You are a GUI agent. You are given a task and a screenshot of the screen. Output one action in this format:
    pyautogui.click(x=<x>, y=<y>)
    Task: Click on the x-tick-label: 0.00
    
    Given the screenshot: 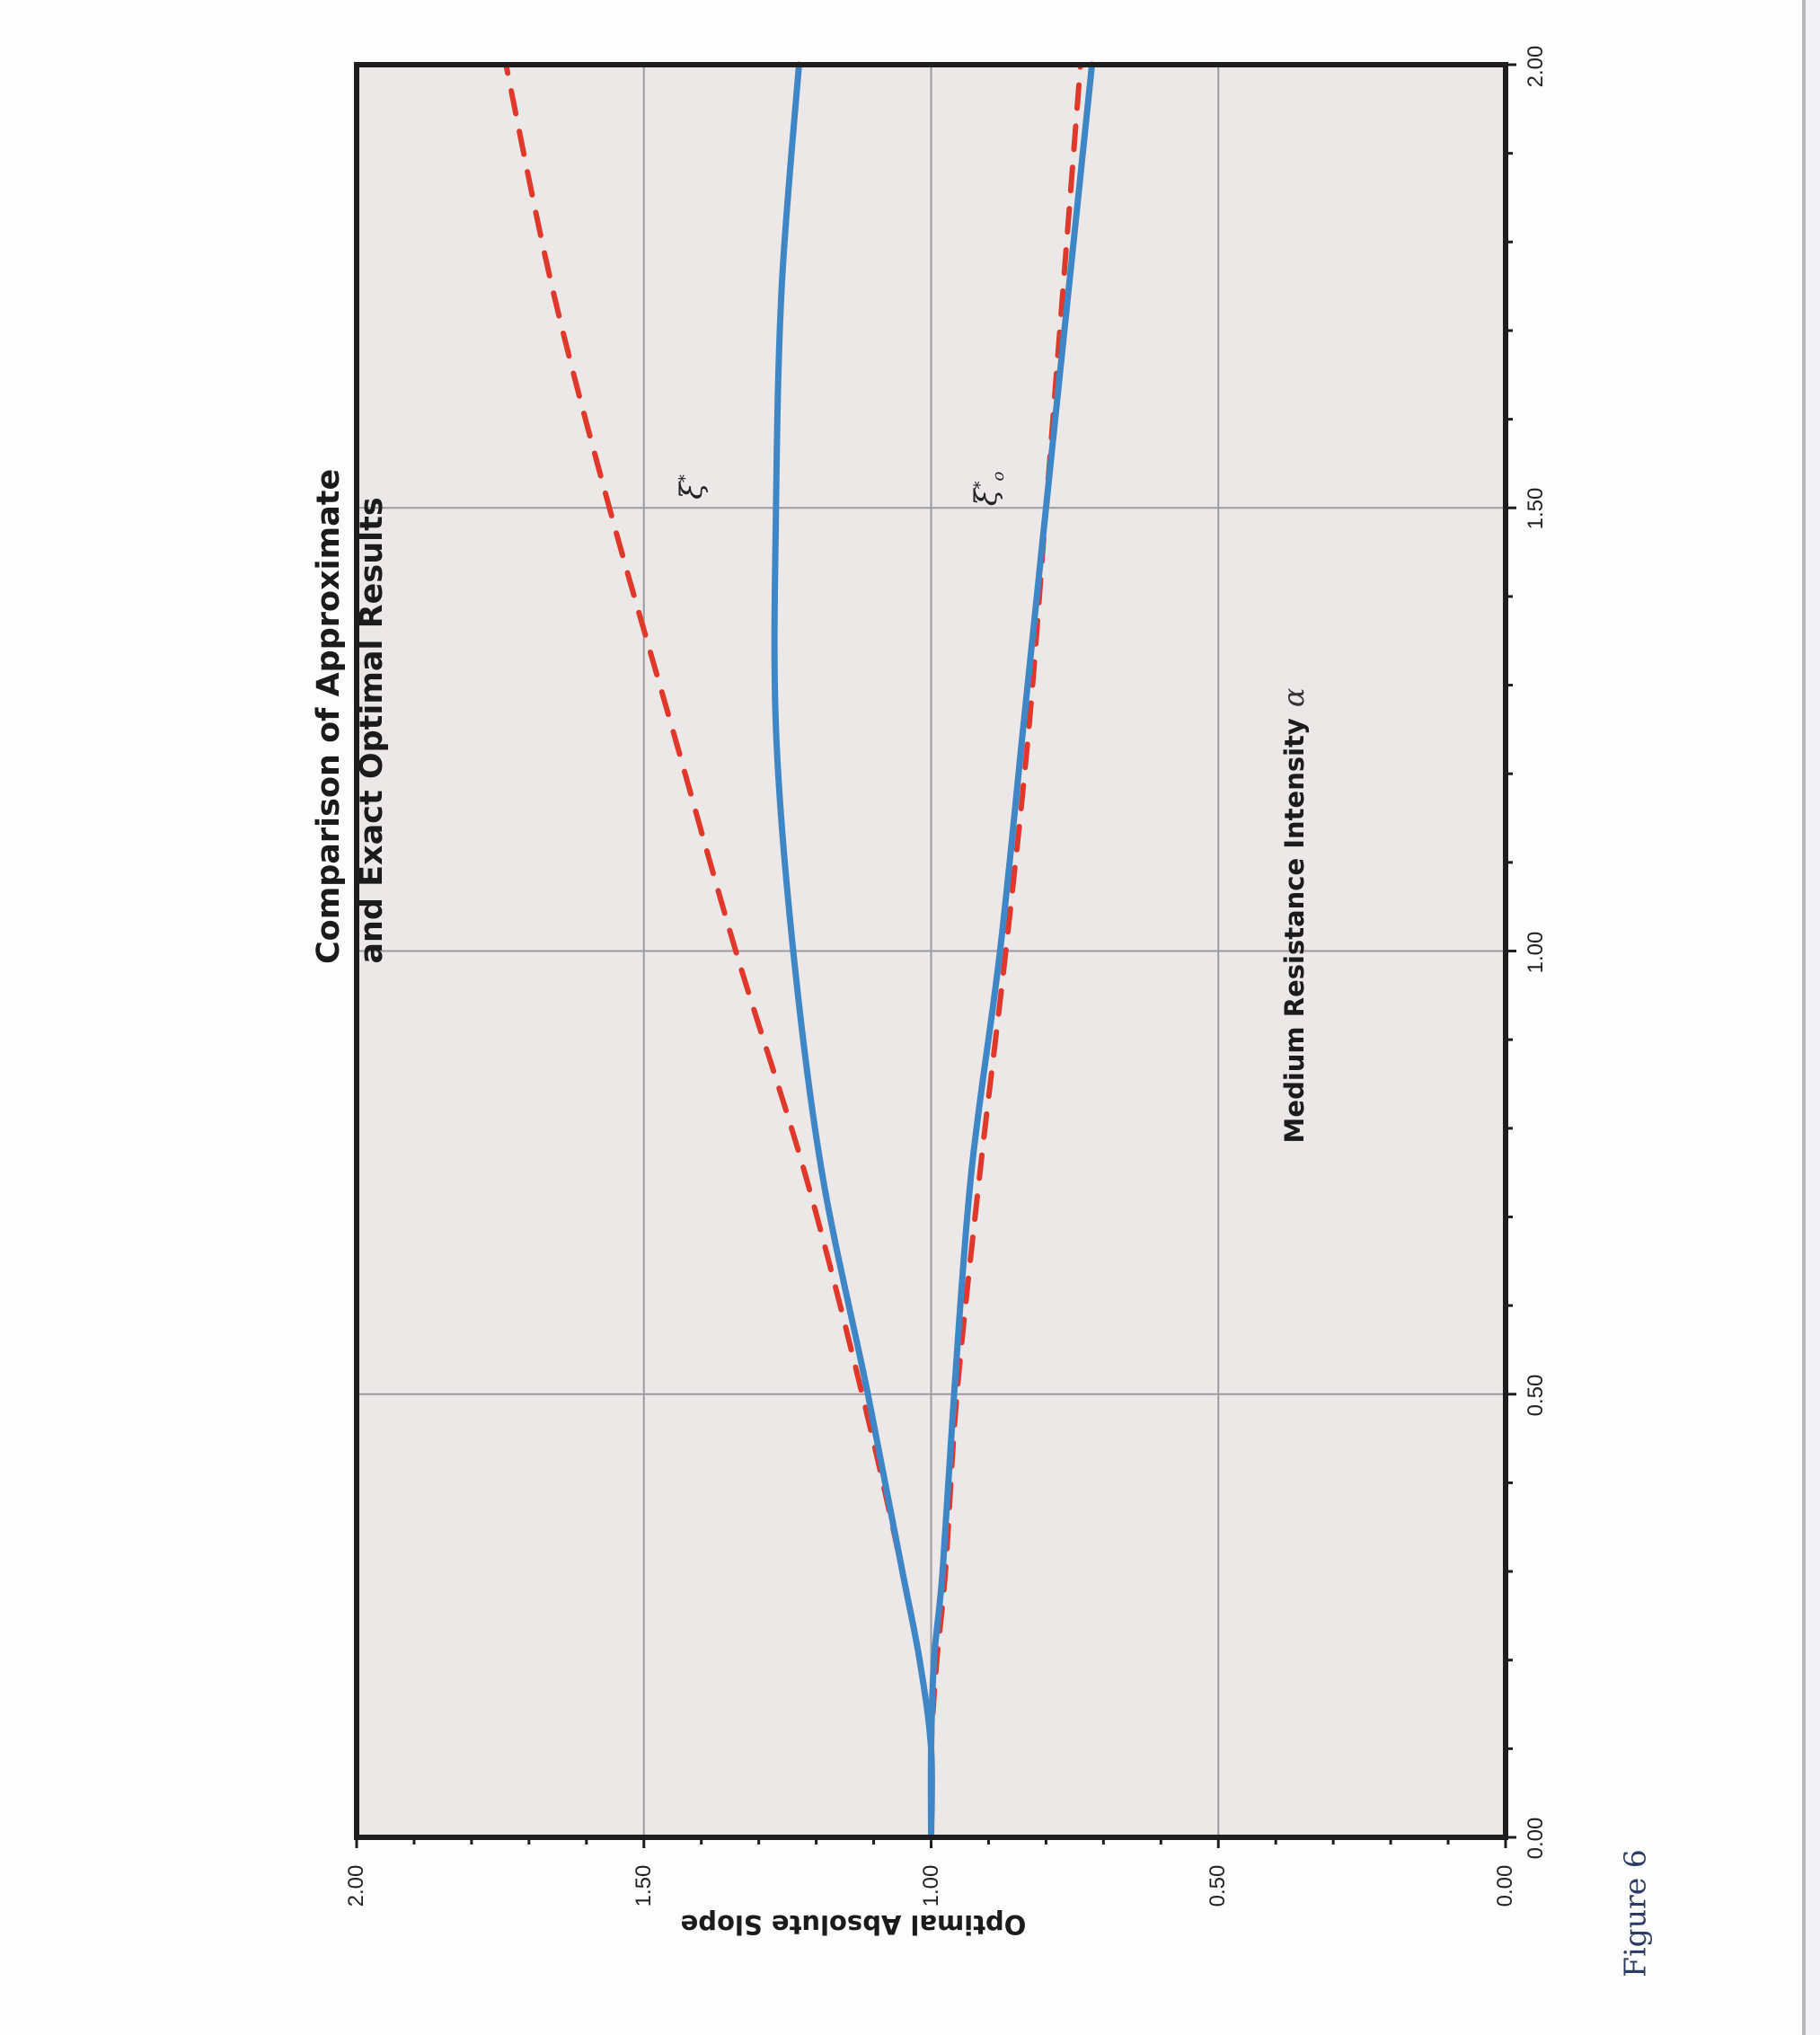 What is the action you would take?
    pyautogui.click(x=1536, y=1838)
    